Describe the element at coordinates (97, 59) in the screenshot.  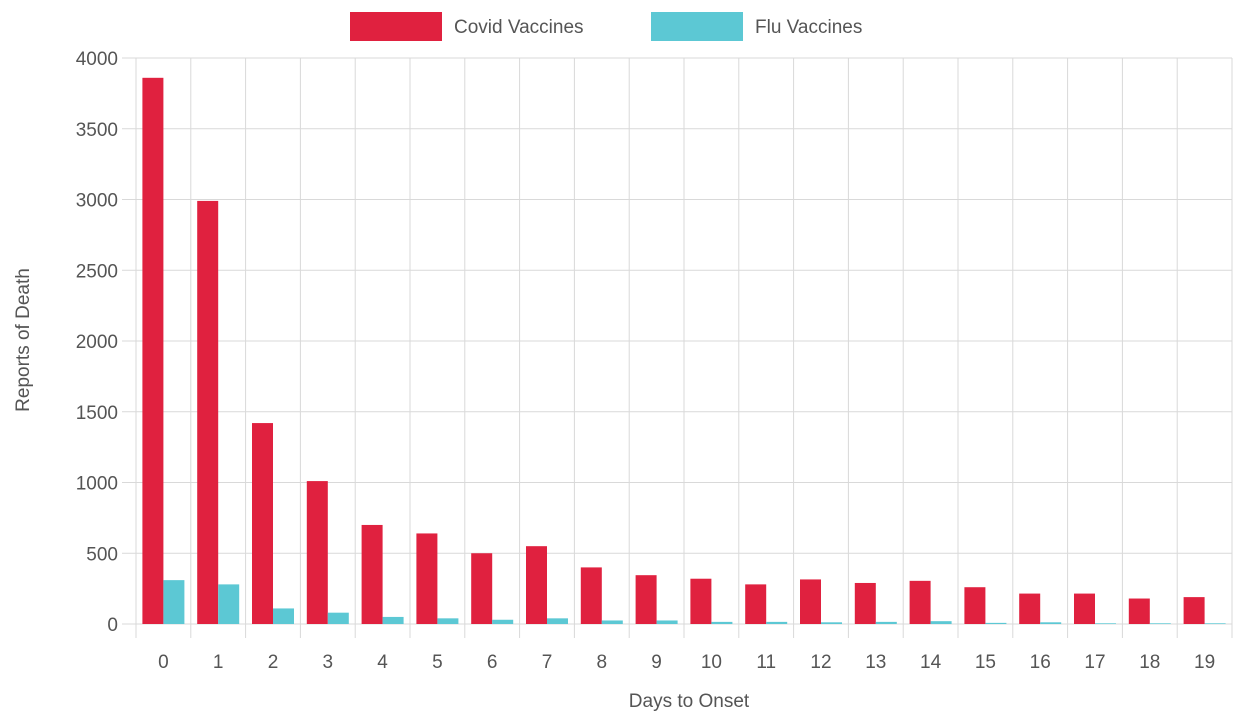
I see `y-tick-label: 4000` at that location.